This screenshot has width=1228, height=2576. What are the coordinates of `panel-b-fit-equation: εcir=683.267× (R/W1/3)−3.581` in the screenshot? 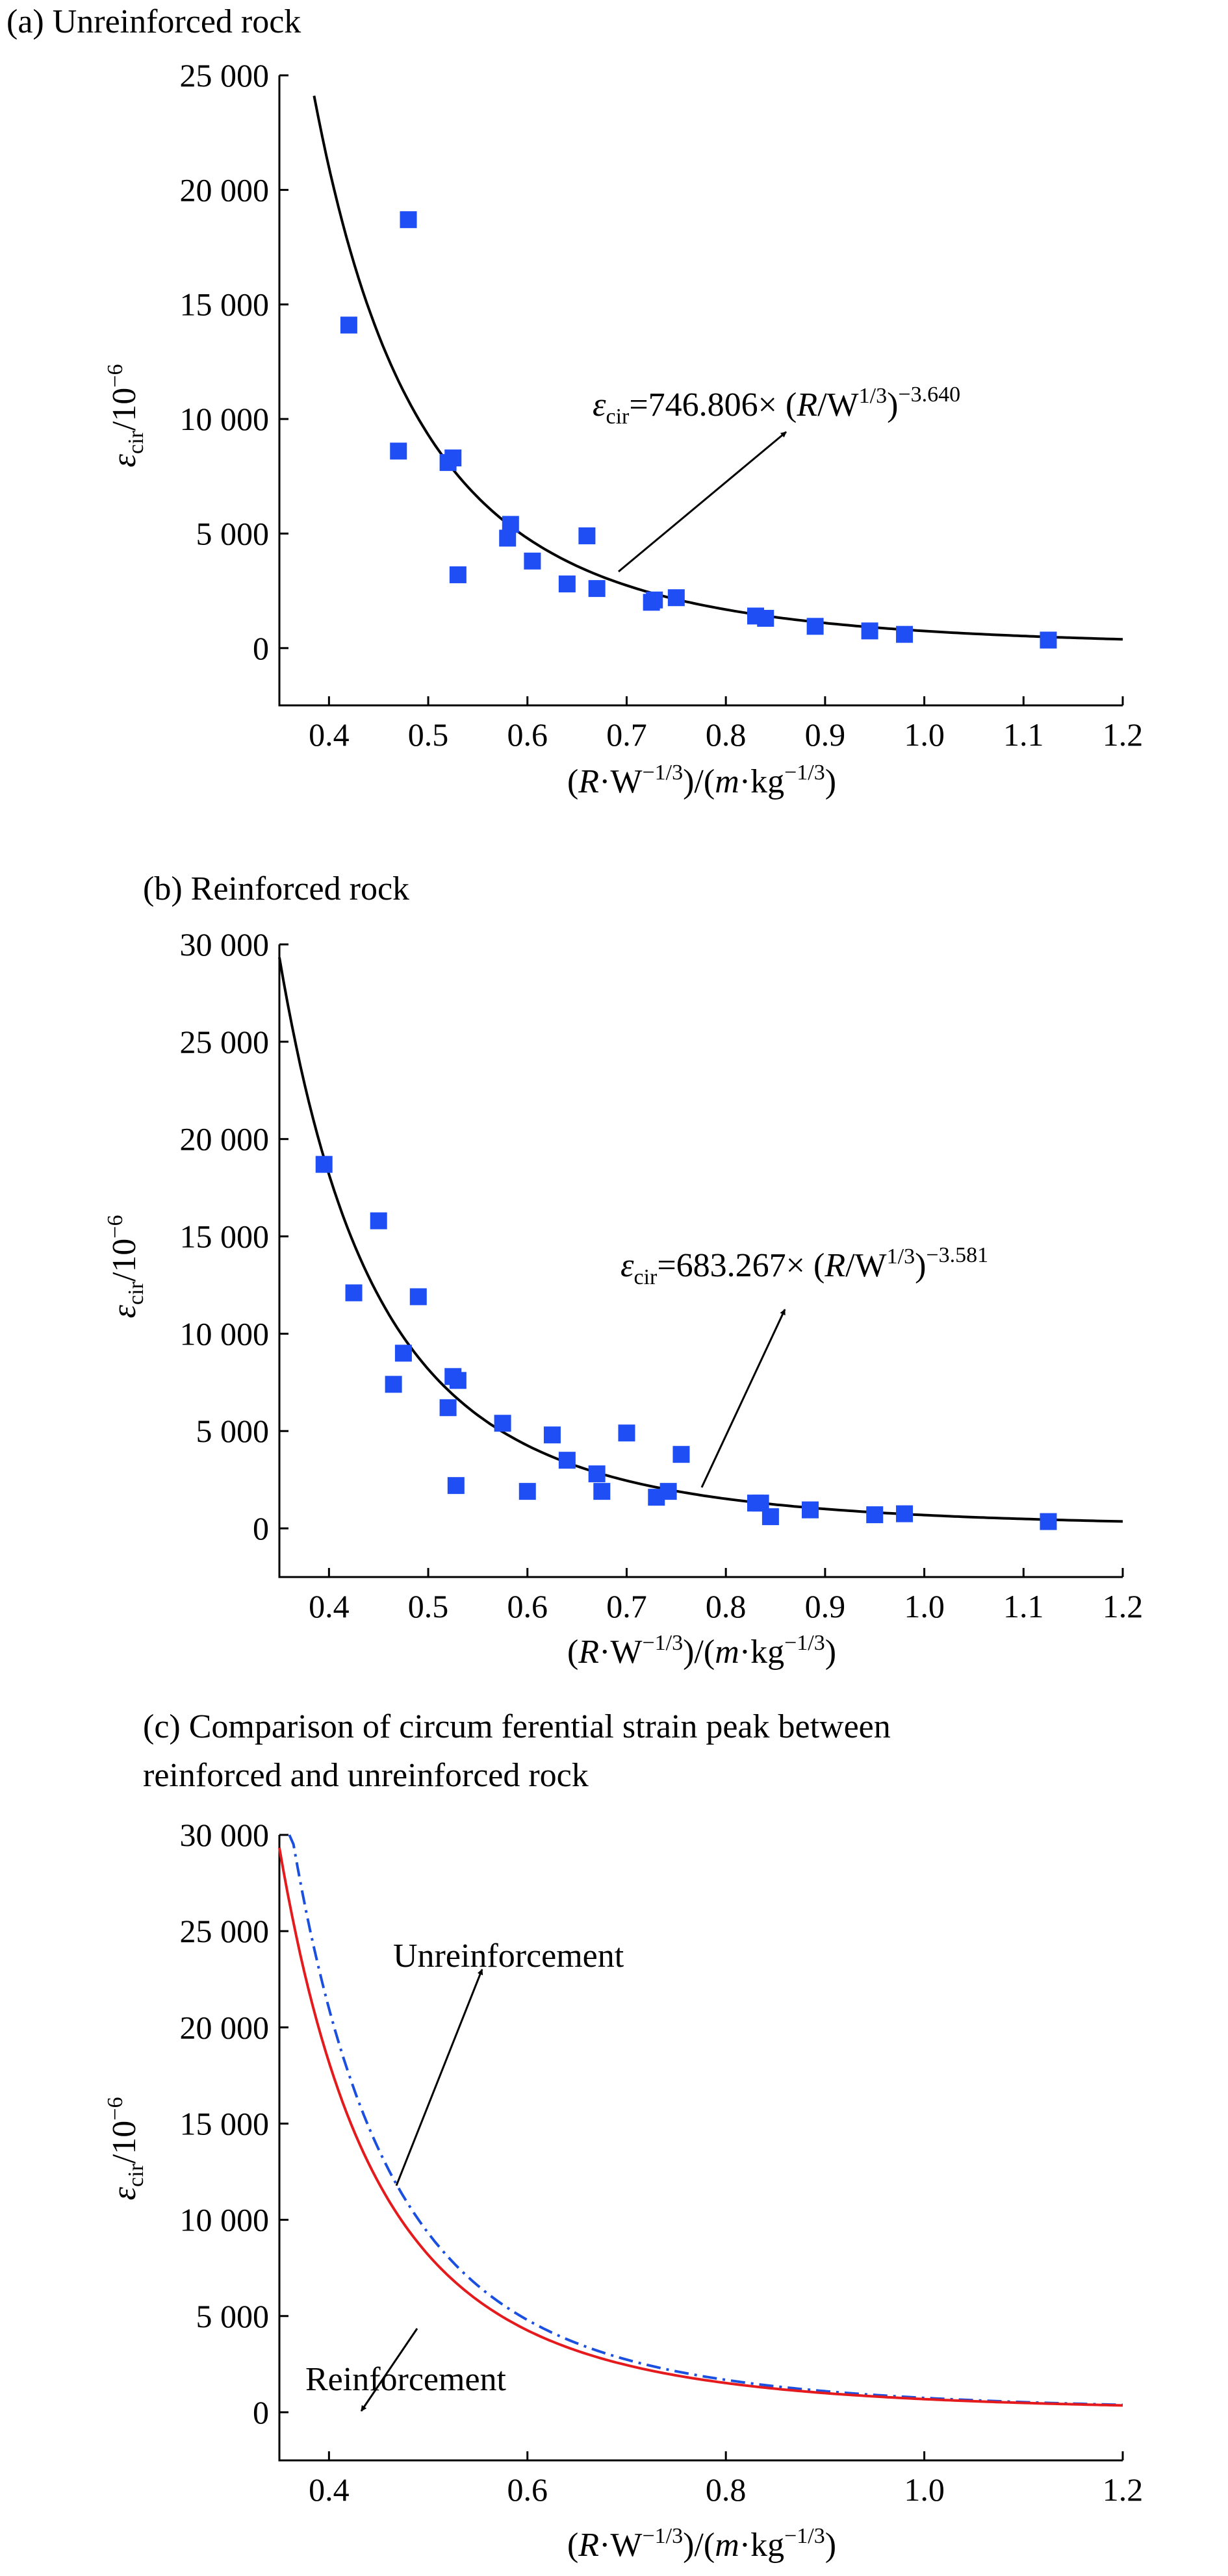 It's located at (804, 1266).